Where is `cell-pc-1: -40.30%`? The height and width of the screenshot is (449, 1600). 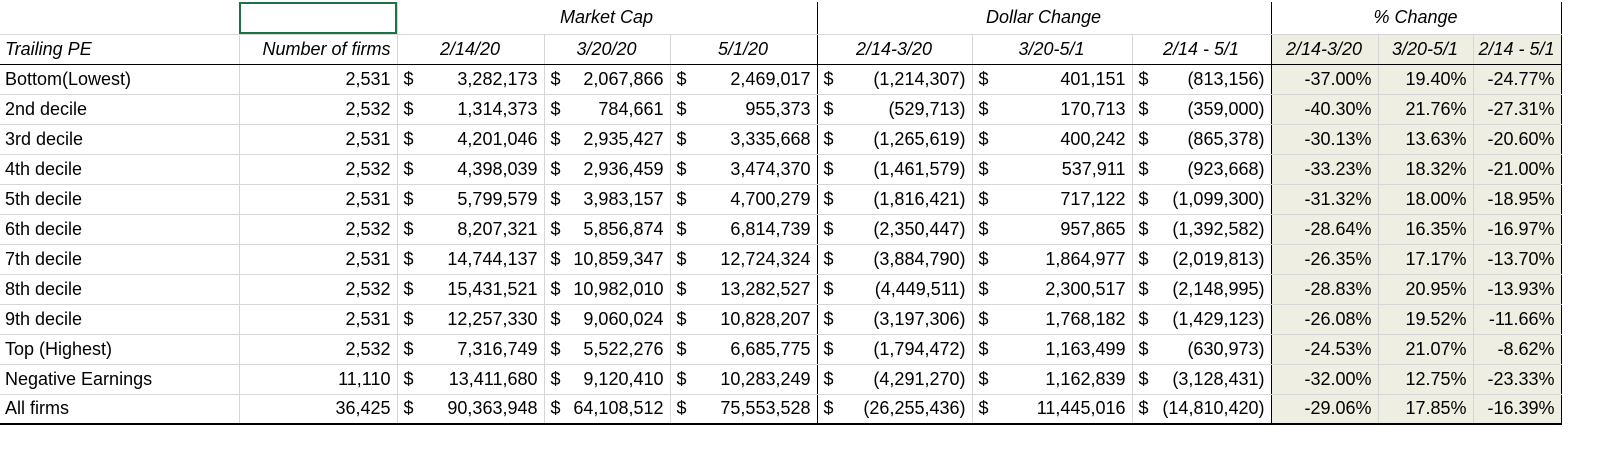
cell-pc-1: -40.30% is located at coordinates (1324, 109).